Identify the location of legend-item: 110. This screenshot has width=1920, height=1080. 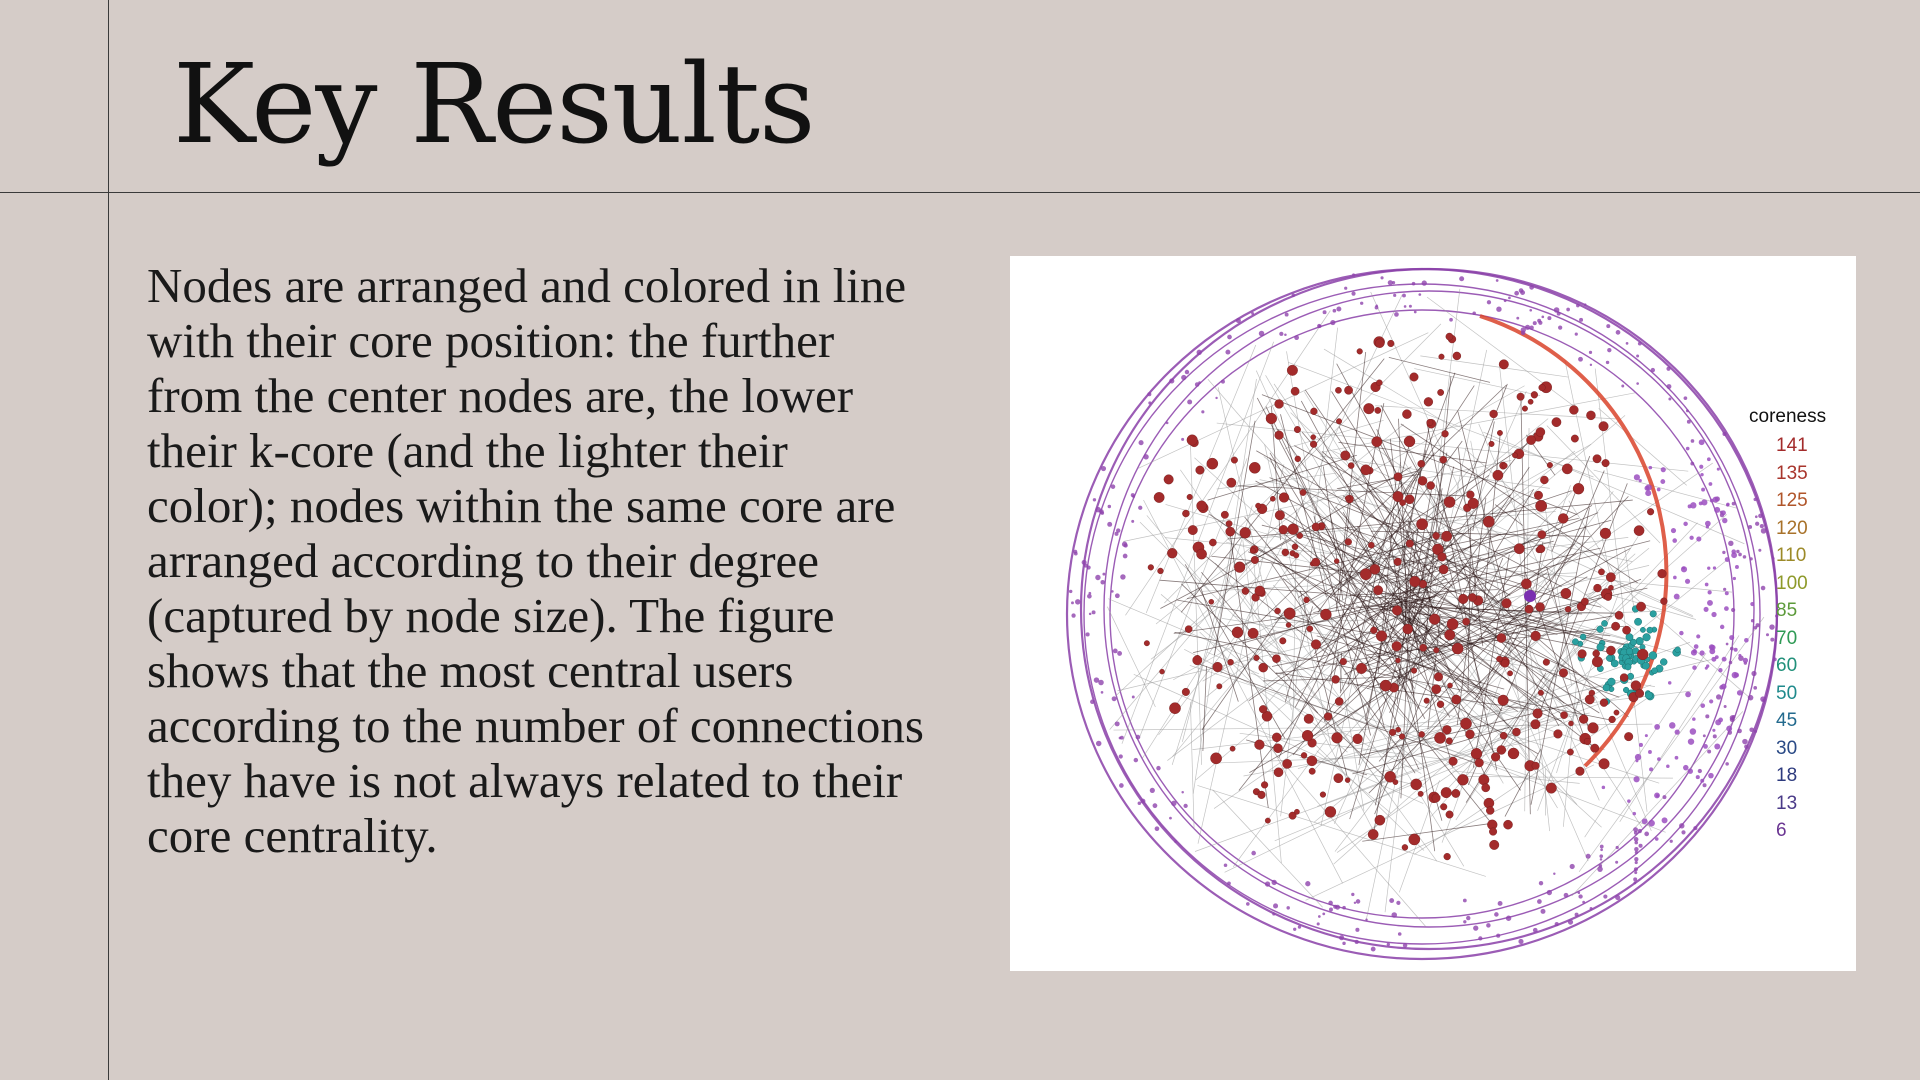
(1791, 555).